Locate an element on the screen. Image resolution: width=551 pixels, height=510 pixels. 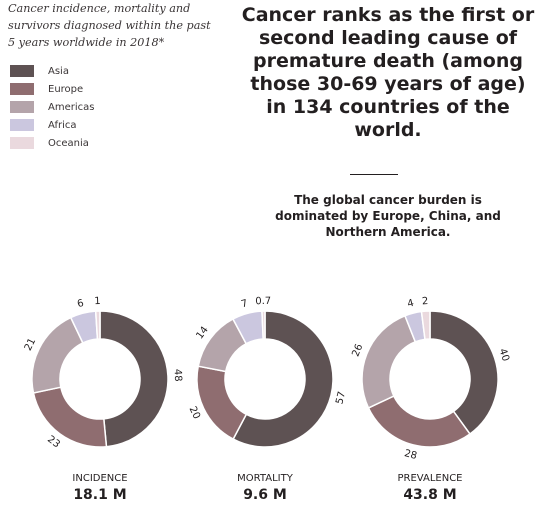
data-label: 1 is located at coordinates (97, 301).